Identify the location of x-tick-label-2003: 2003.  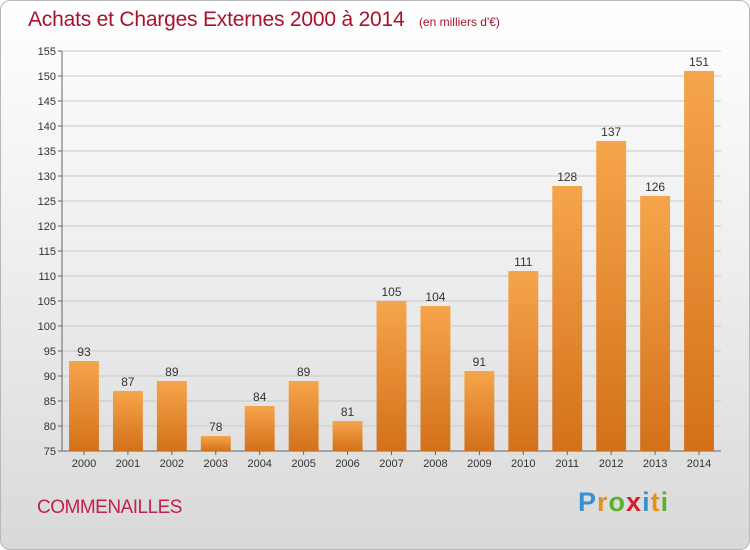
(216, 464).